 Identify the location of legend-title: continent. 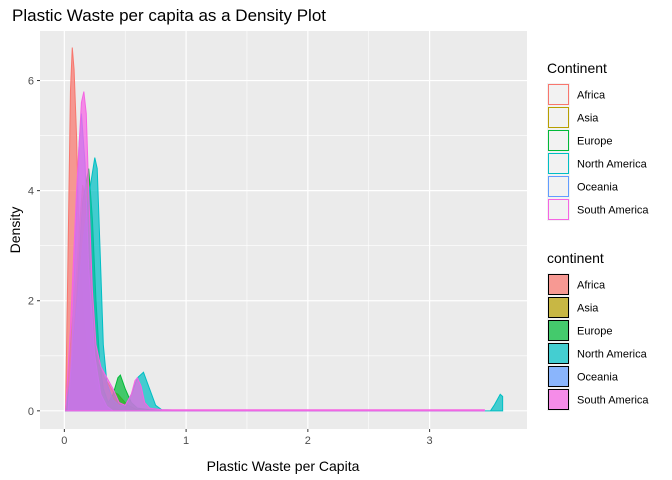
(575, 258).